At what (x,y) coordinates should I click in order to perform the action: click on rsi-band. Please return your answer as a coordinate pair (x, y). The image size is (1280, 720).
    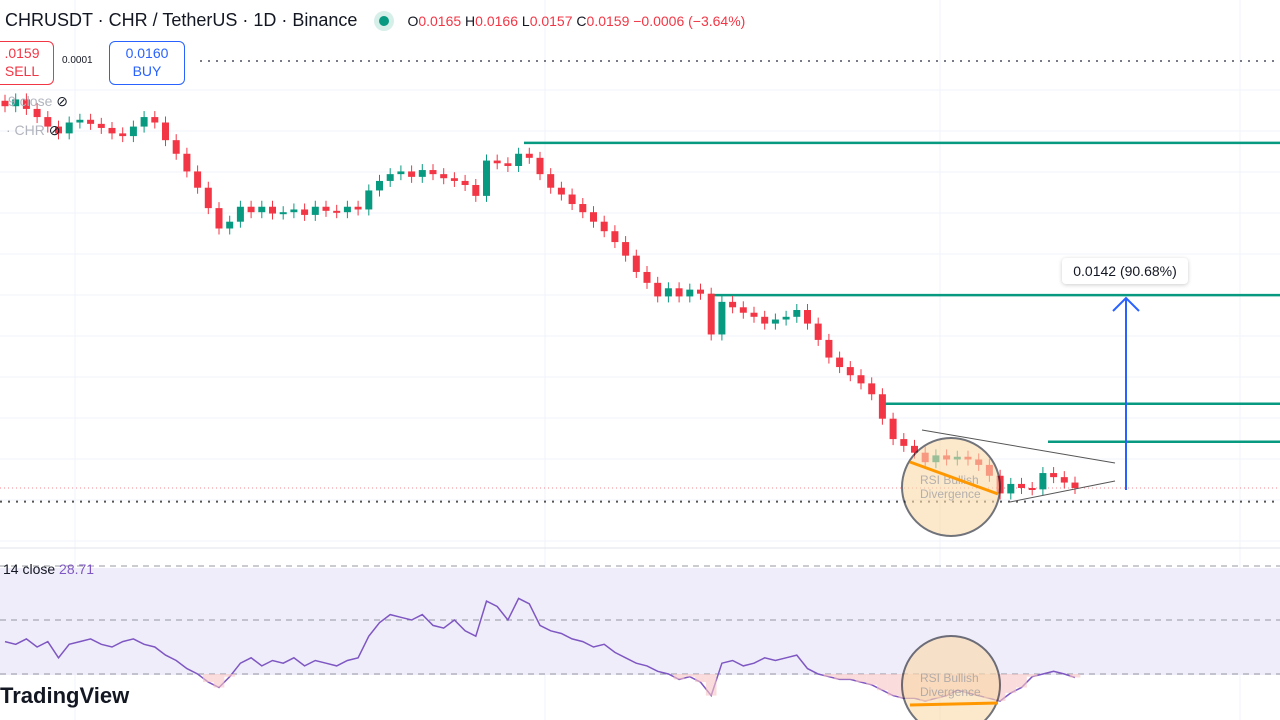
    Looking at the image, I should click on (640, 621).